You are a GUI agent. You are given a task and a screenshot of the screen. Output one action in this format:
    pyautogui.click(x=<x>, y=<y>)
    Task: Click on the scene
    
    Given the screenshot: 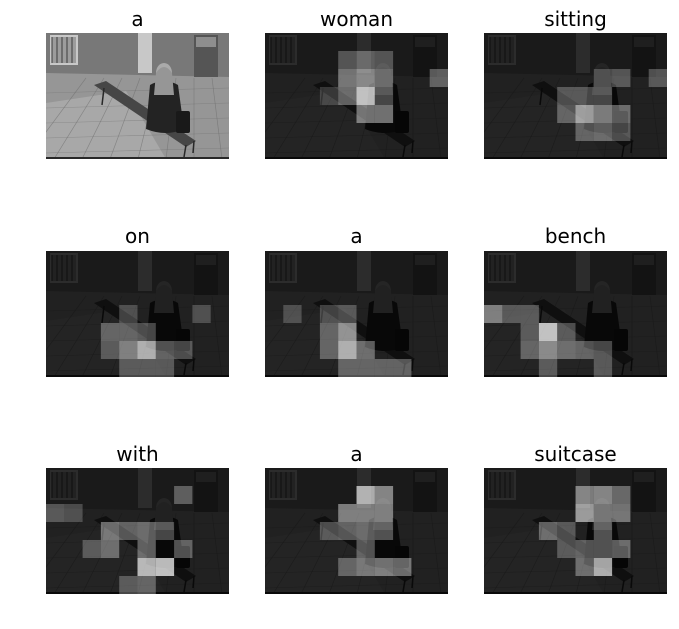 What is the action you would take?
    pyautogui.click(x=137, y=96)
    